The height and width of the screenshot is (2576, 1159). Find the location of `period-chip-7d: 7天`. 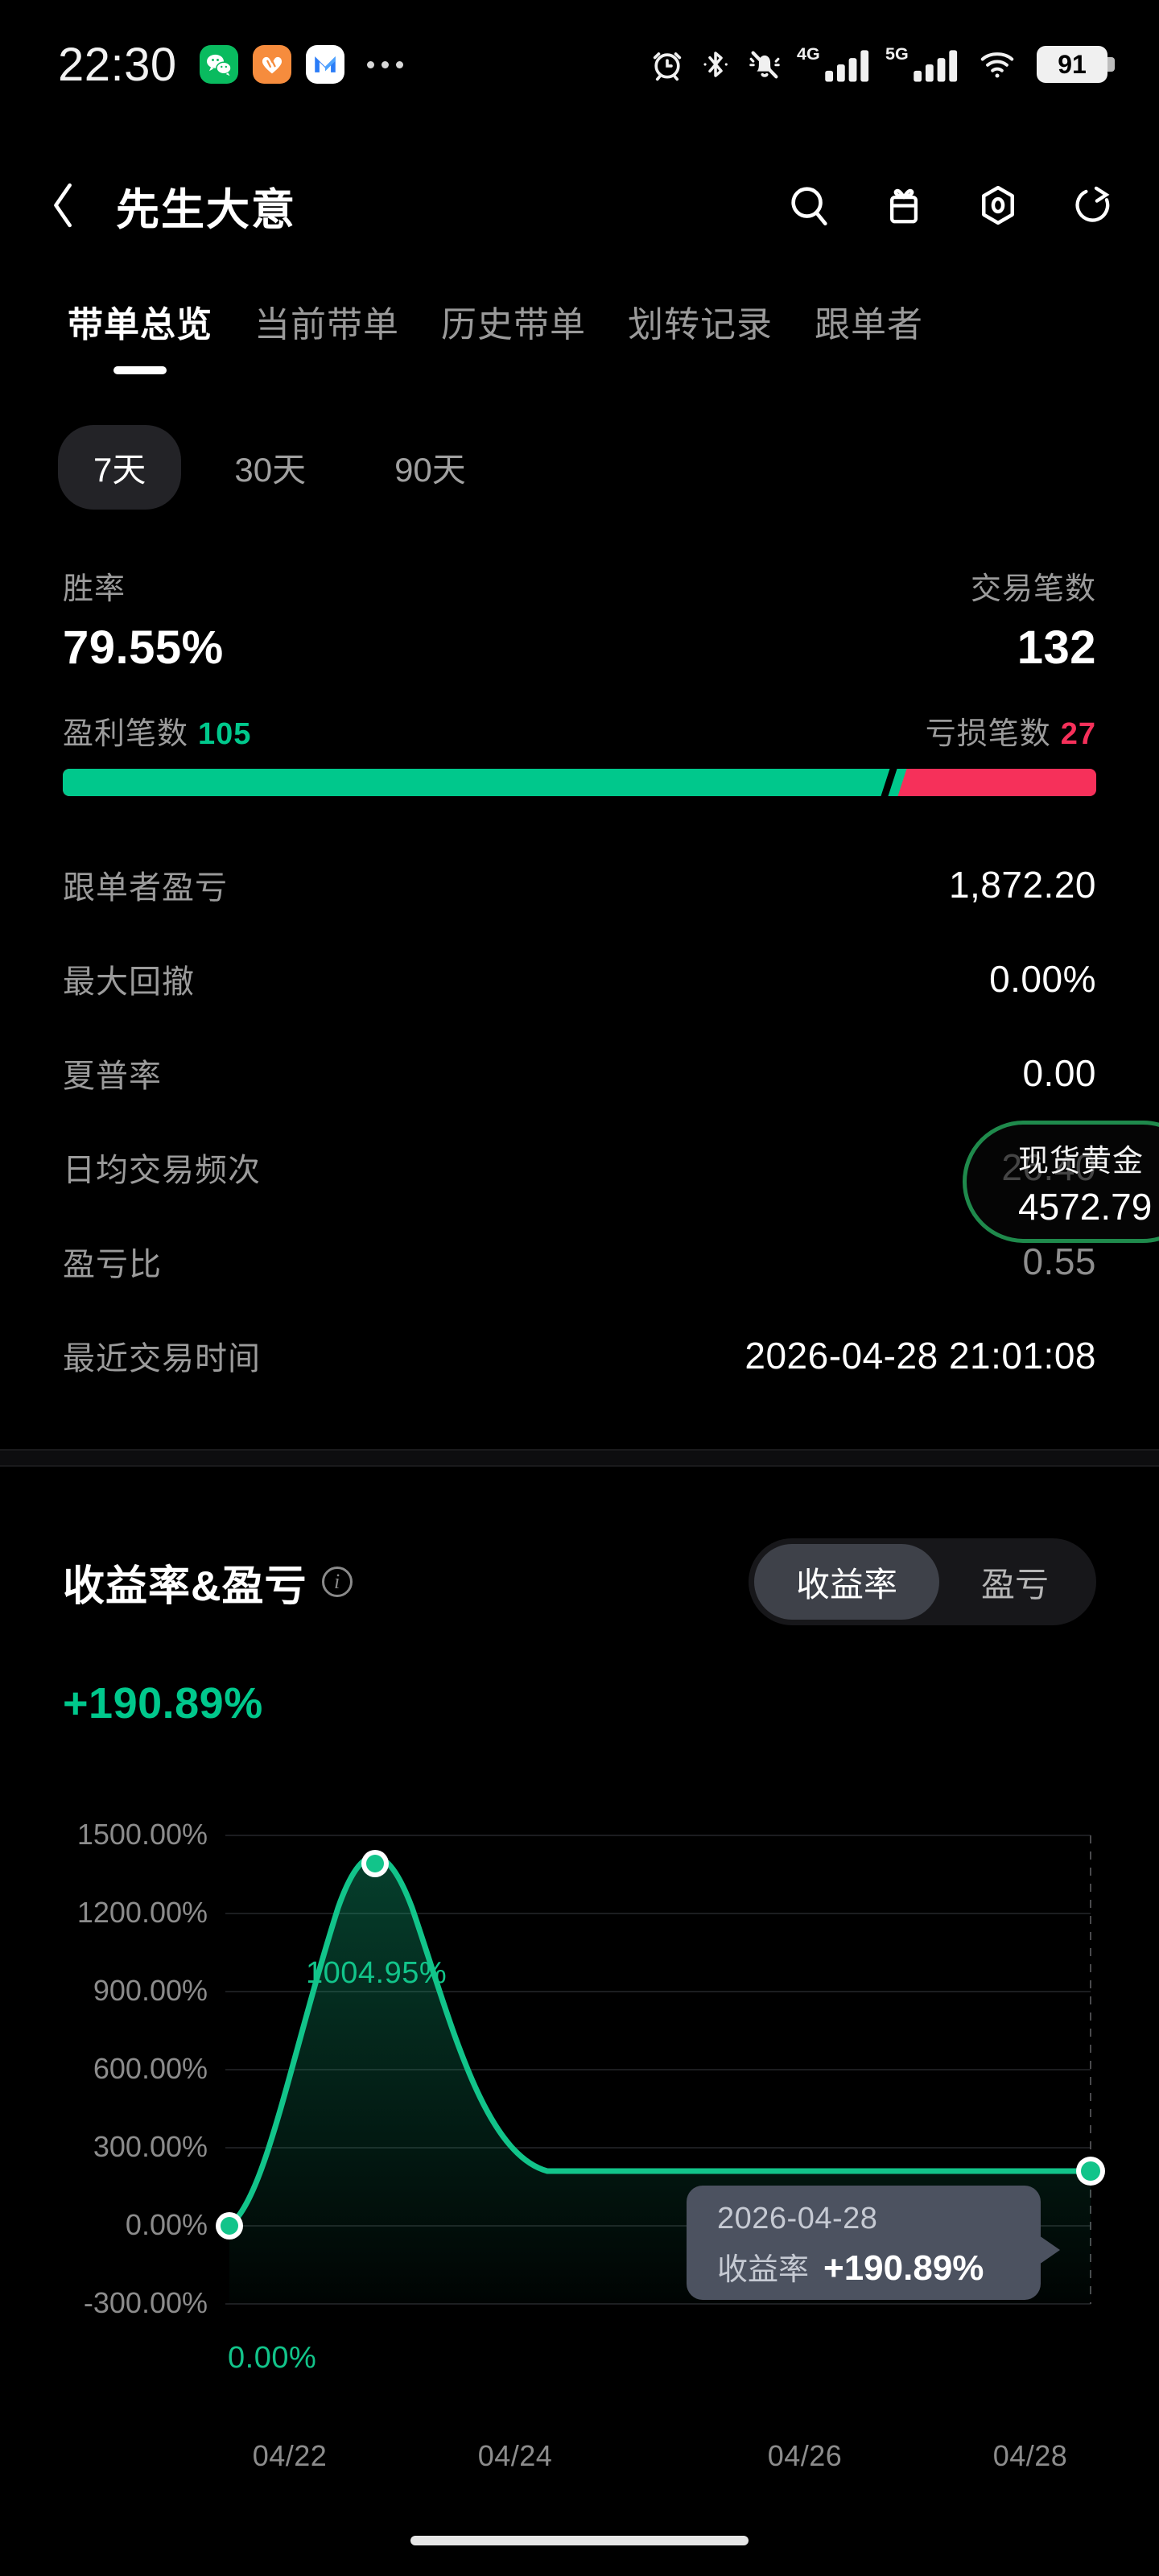

period-chip-7d: 7天 is located at coordinates (120, 467).